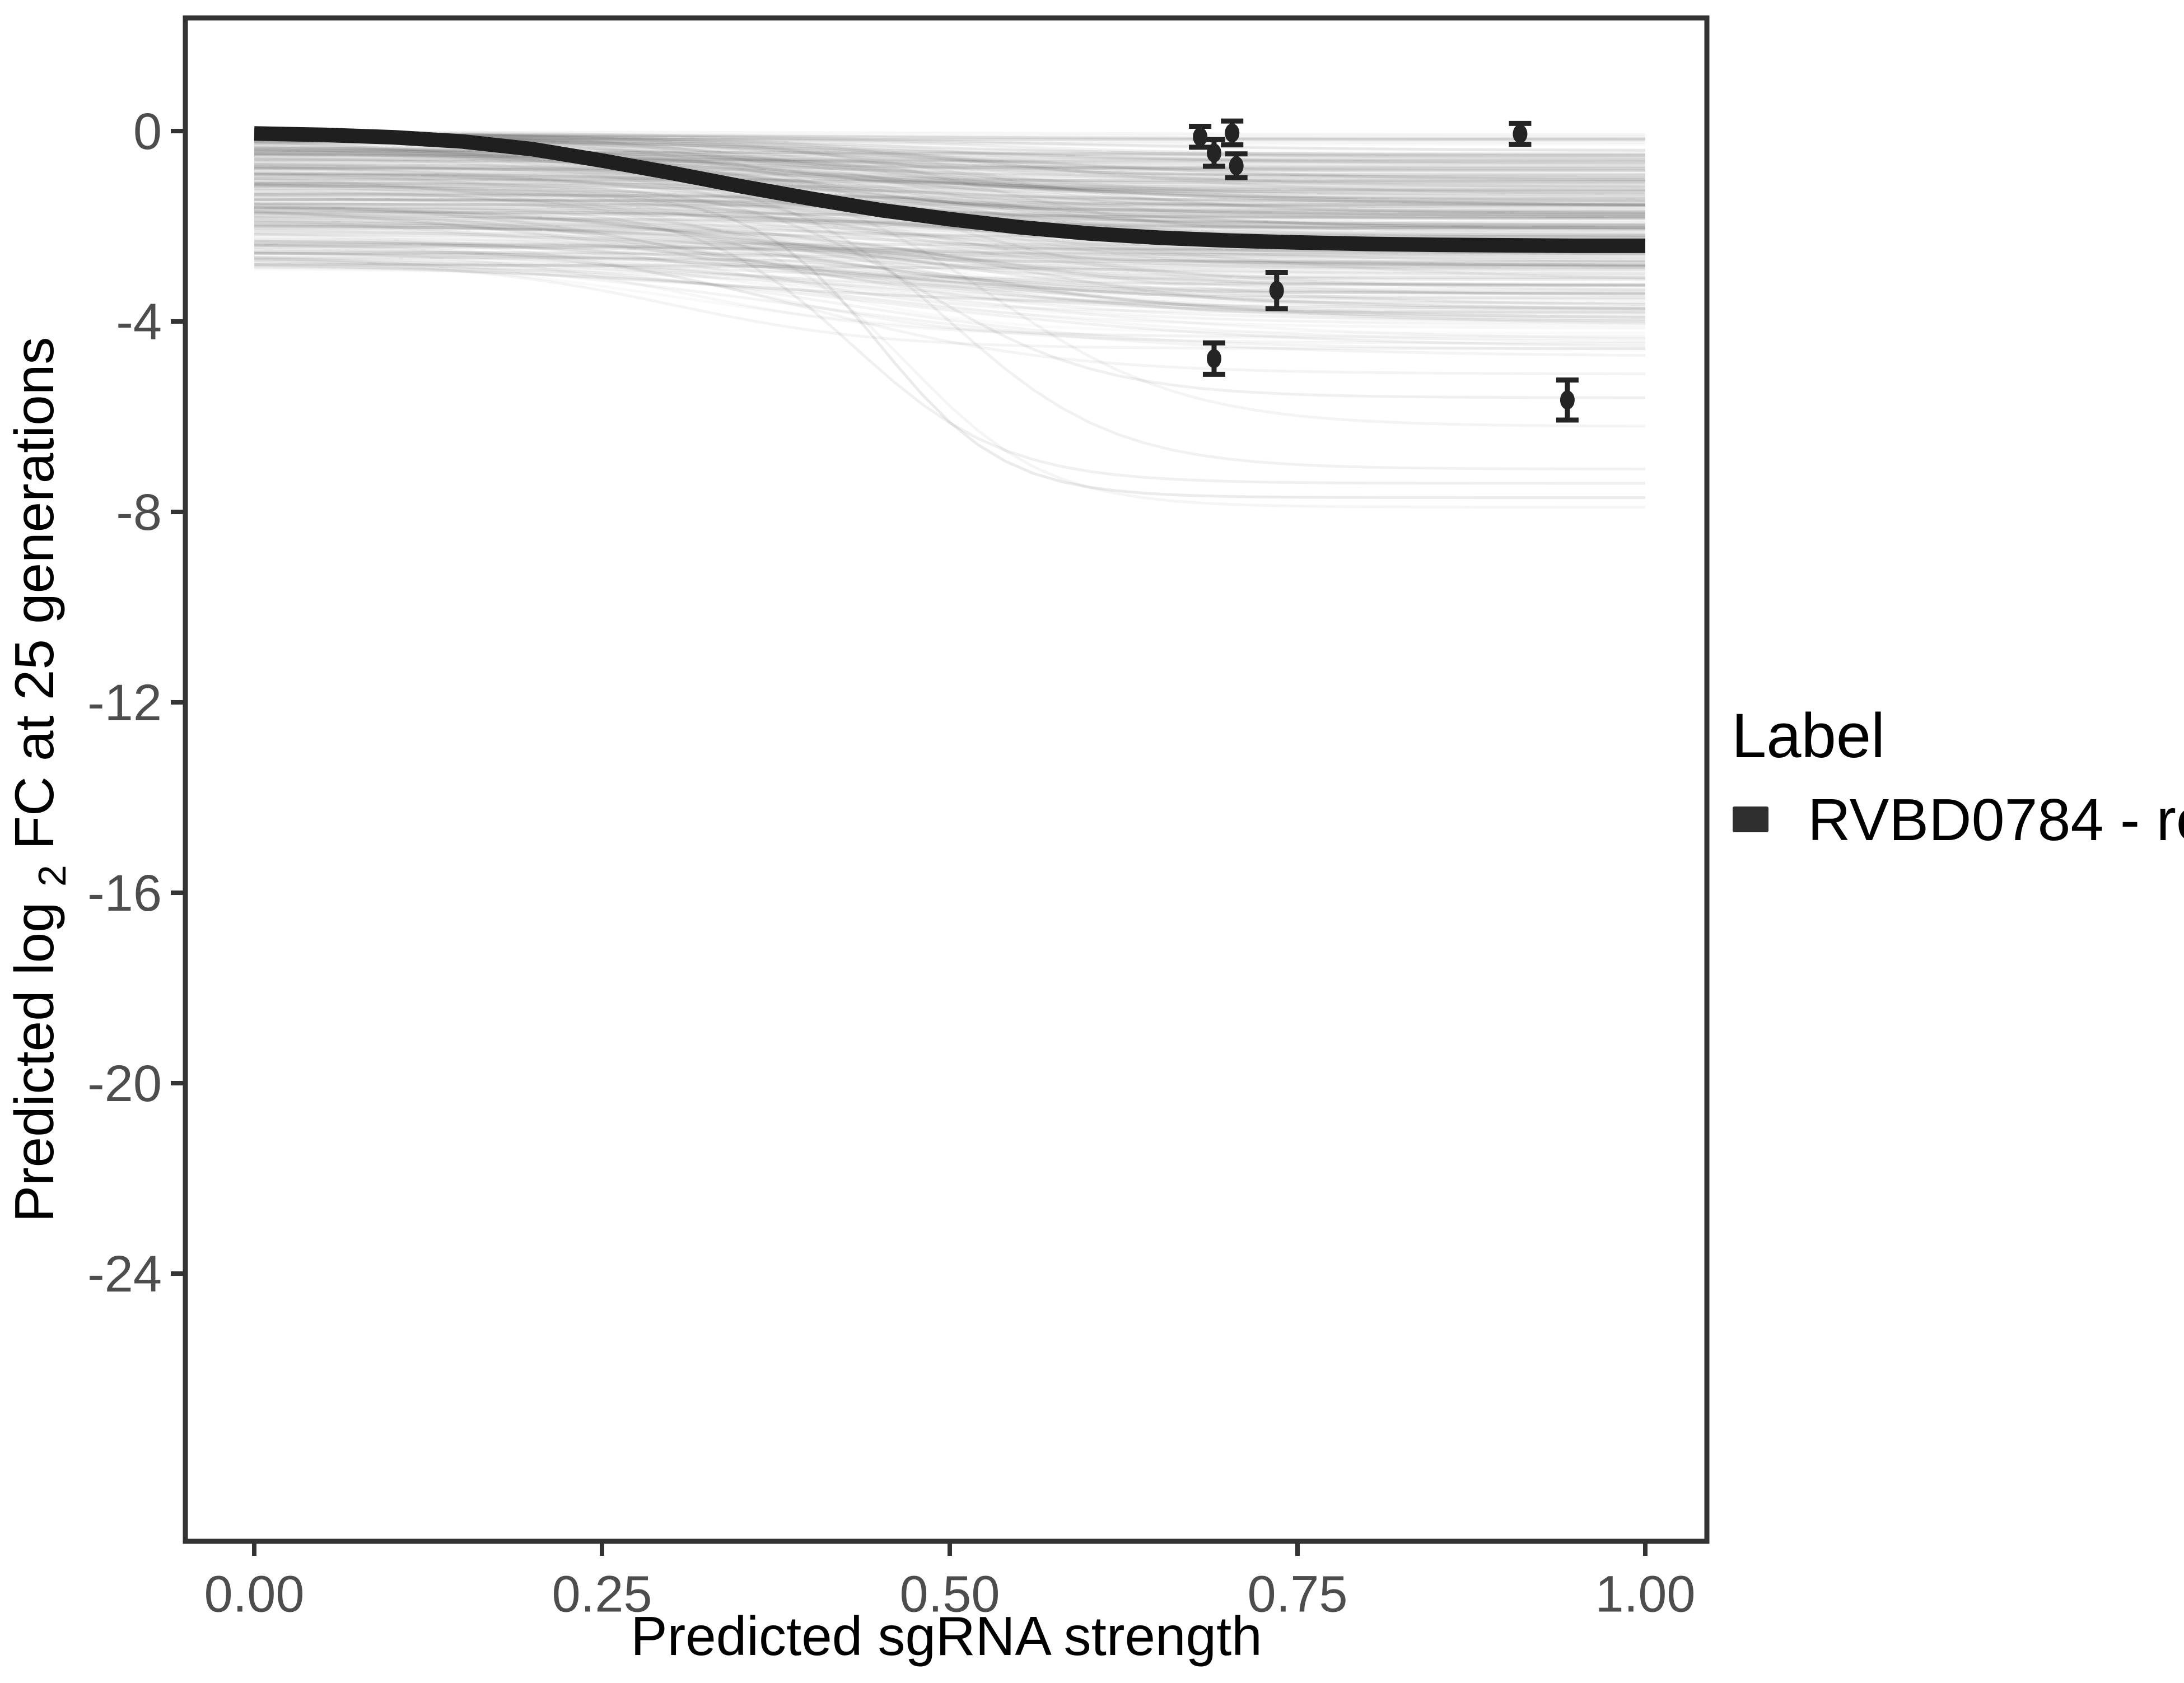 The image size is (2184, 1683). What do you see at coordinates (148, 131) in the screenshot?
I see `y-tick-label: 0` at bounding box center [148, 131].